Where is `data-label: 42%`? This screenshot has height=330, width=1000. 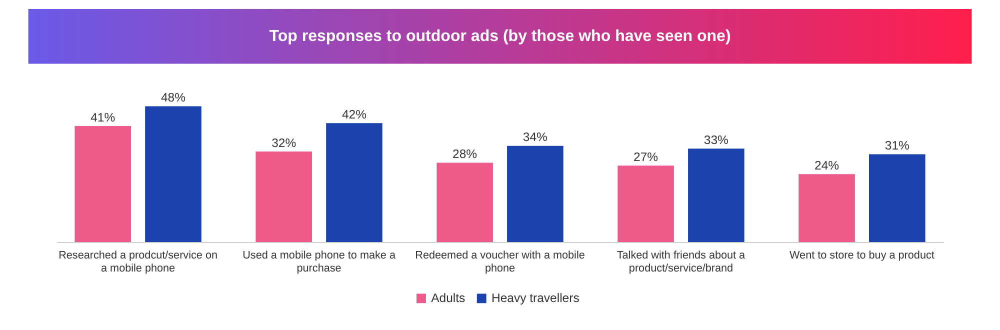
data-label: 42% is located at coordinates (354, 114).